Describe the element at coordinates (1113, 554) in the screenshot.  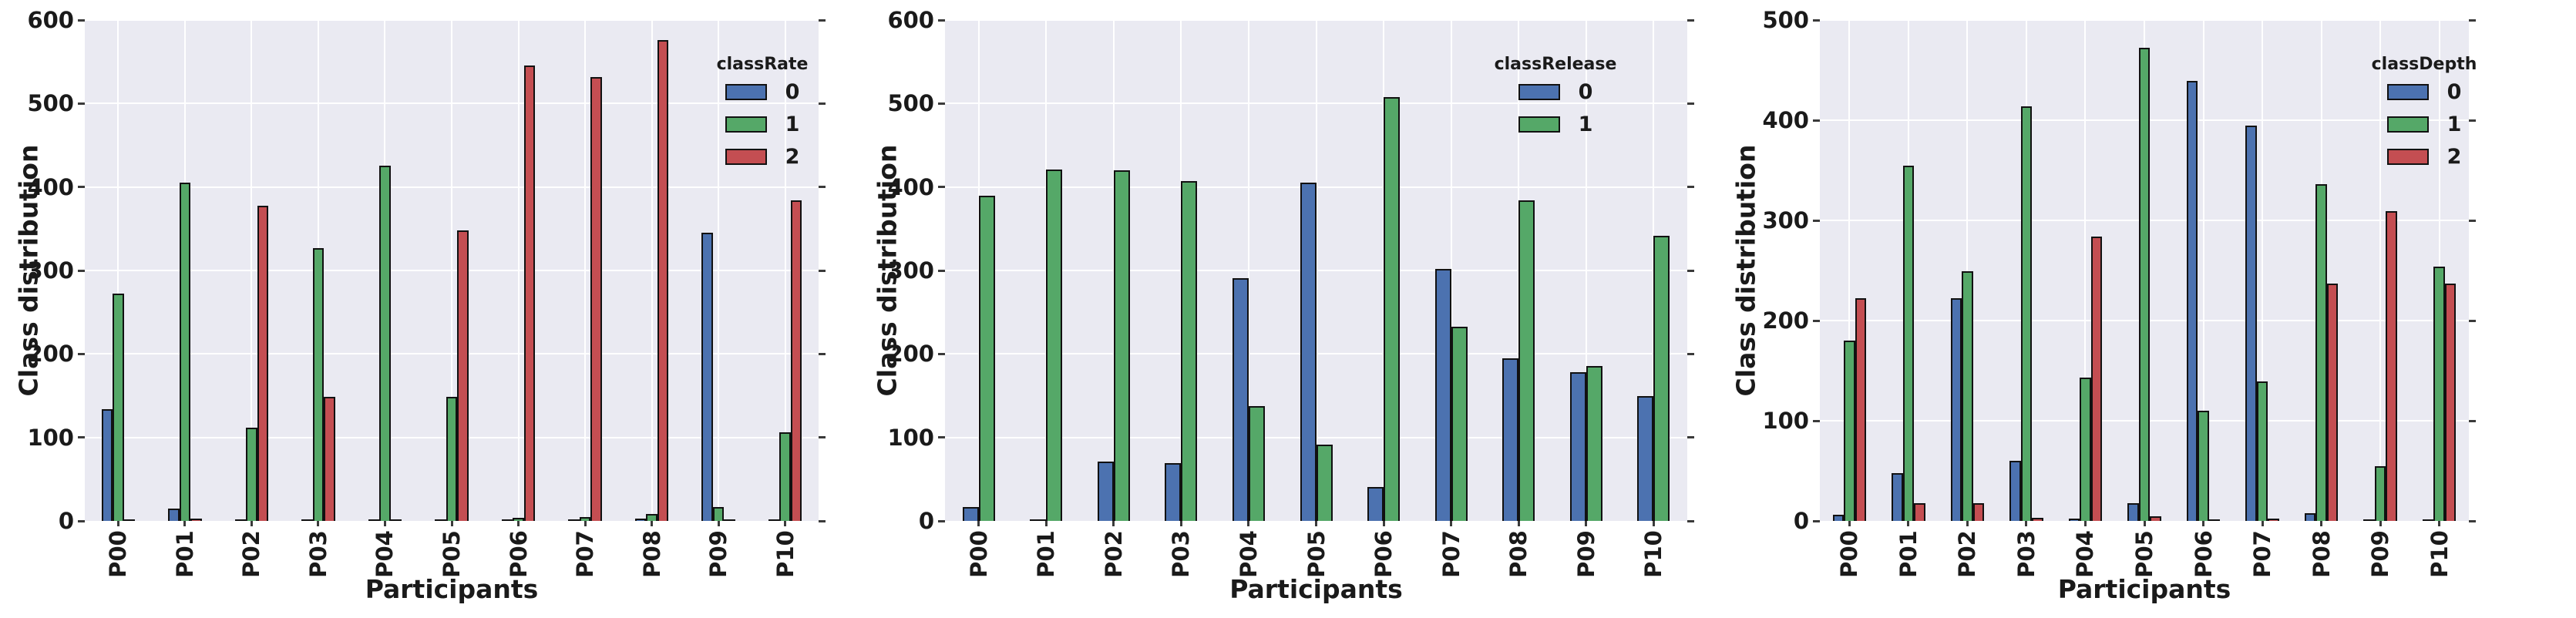
I see `x-tick-label: P02` at that location.